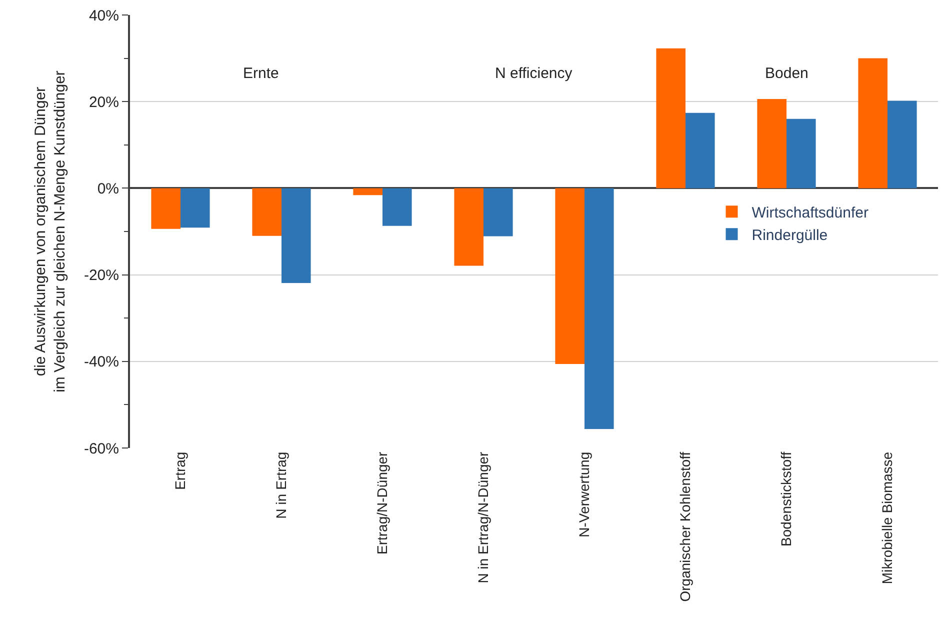  I want to click on y-tick-label: -60%, so click(101, 449).